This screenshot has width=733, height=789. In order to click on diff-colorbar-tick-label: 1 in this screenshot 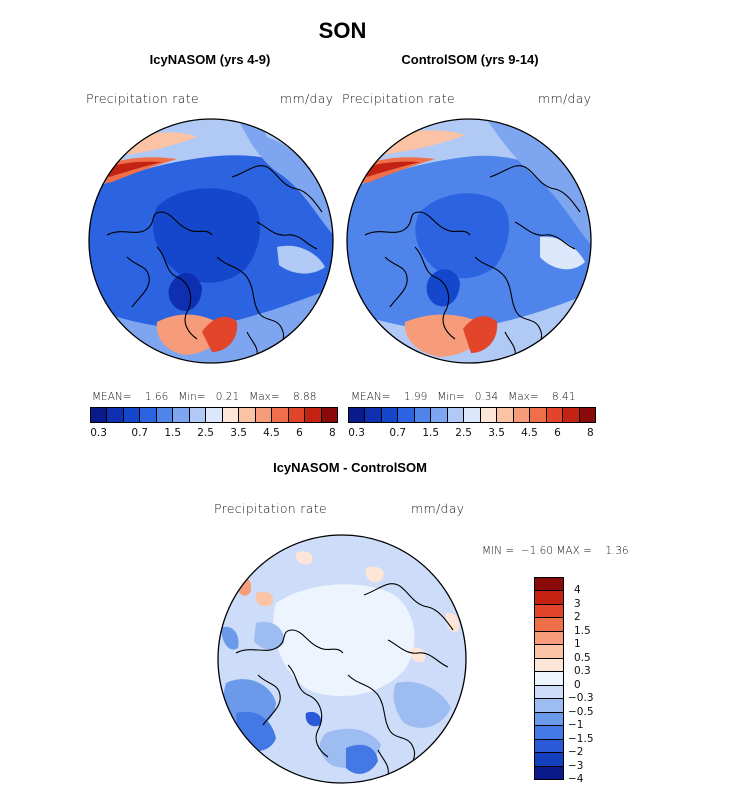, I will do `click(577, 644)`.